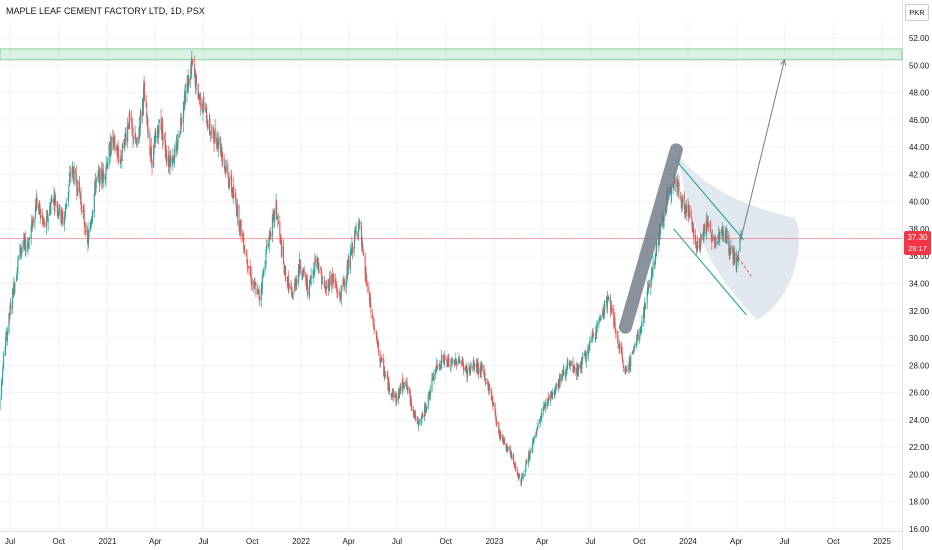 The width and height of the screenshot is (932, 550). I want to click on projection-shape, so click(738, 237).